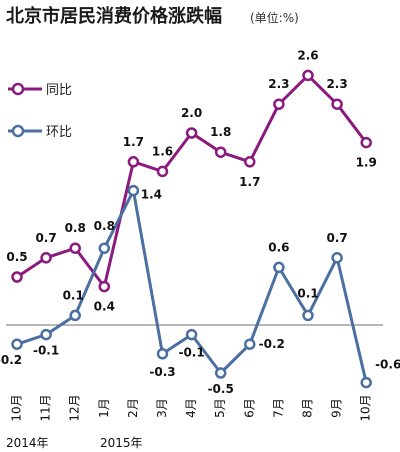  Describe the element at coordinates (191, 353) in the screenshot. I see `series-1-data-label-6: -0.1` at that location.